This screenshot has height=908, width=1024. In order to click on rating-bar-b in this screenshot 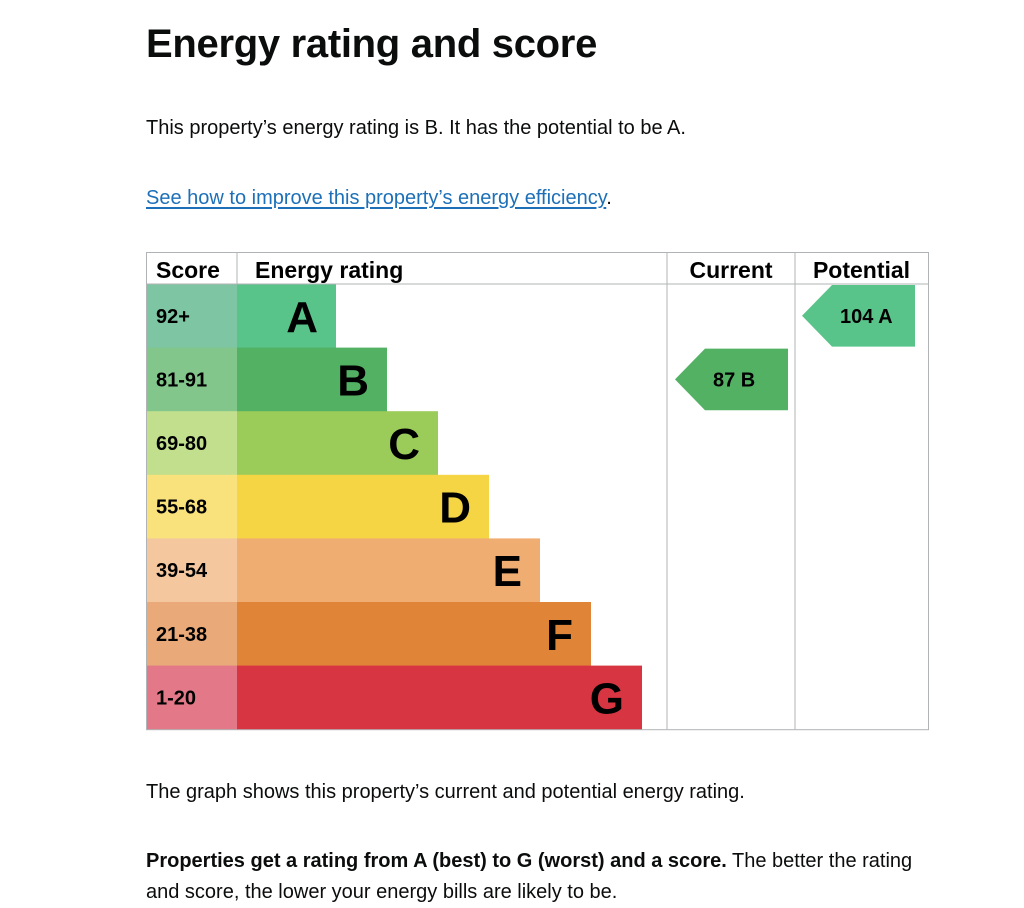, I will do `click(312, 379)`.